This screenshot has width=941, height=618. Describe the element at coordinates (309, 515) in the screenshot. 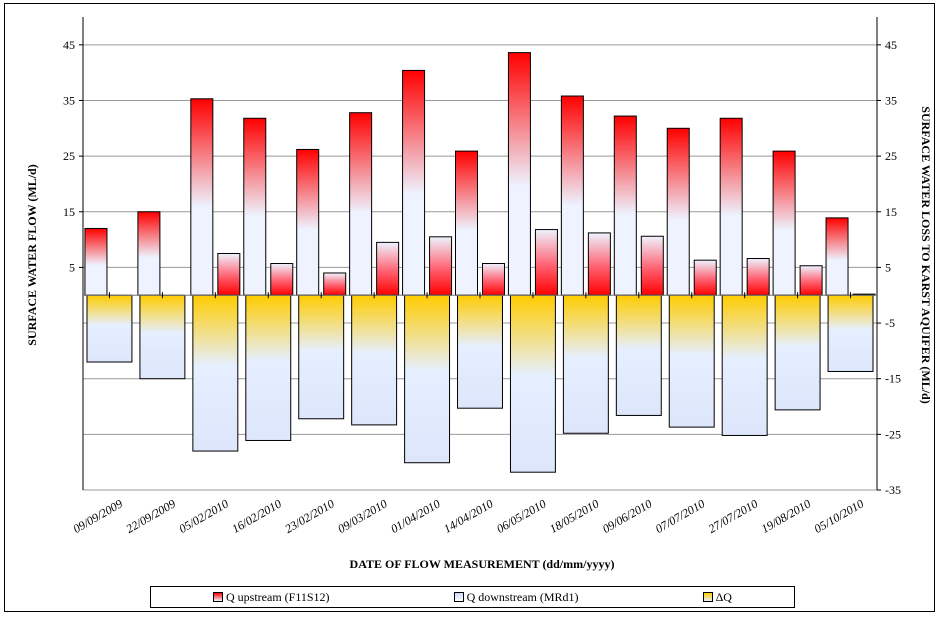

I see `x-tick-label: 23/02/2010` at that location.